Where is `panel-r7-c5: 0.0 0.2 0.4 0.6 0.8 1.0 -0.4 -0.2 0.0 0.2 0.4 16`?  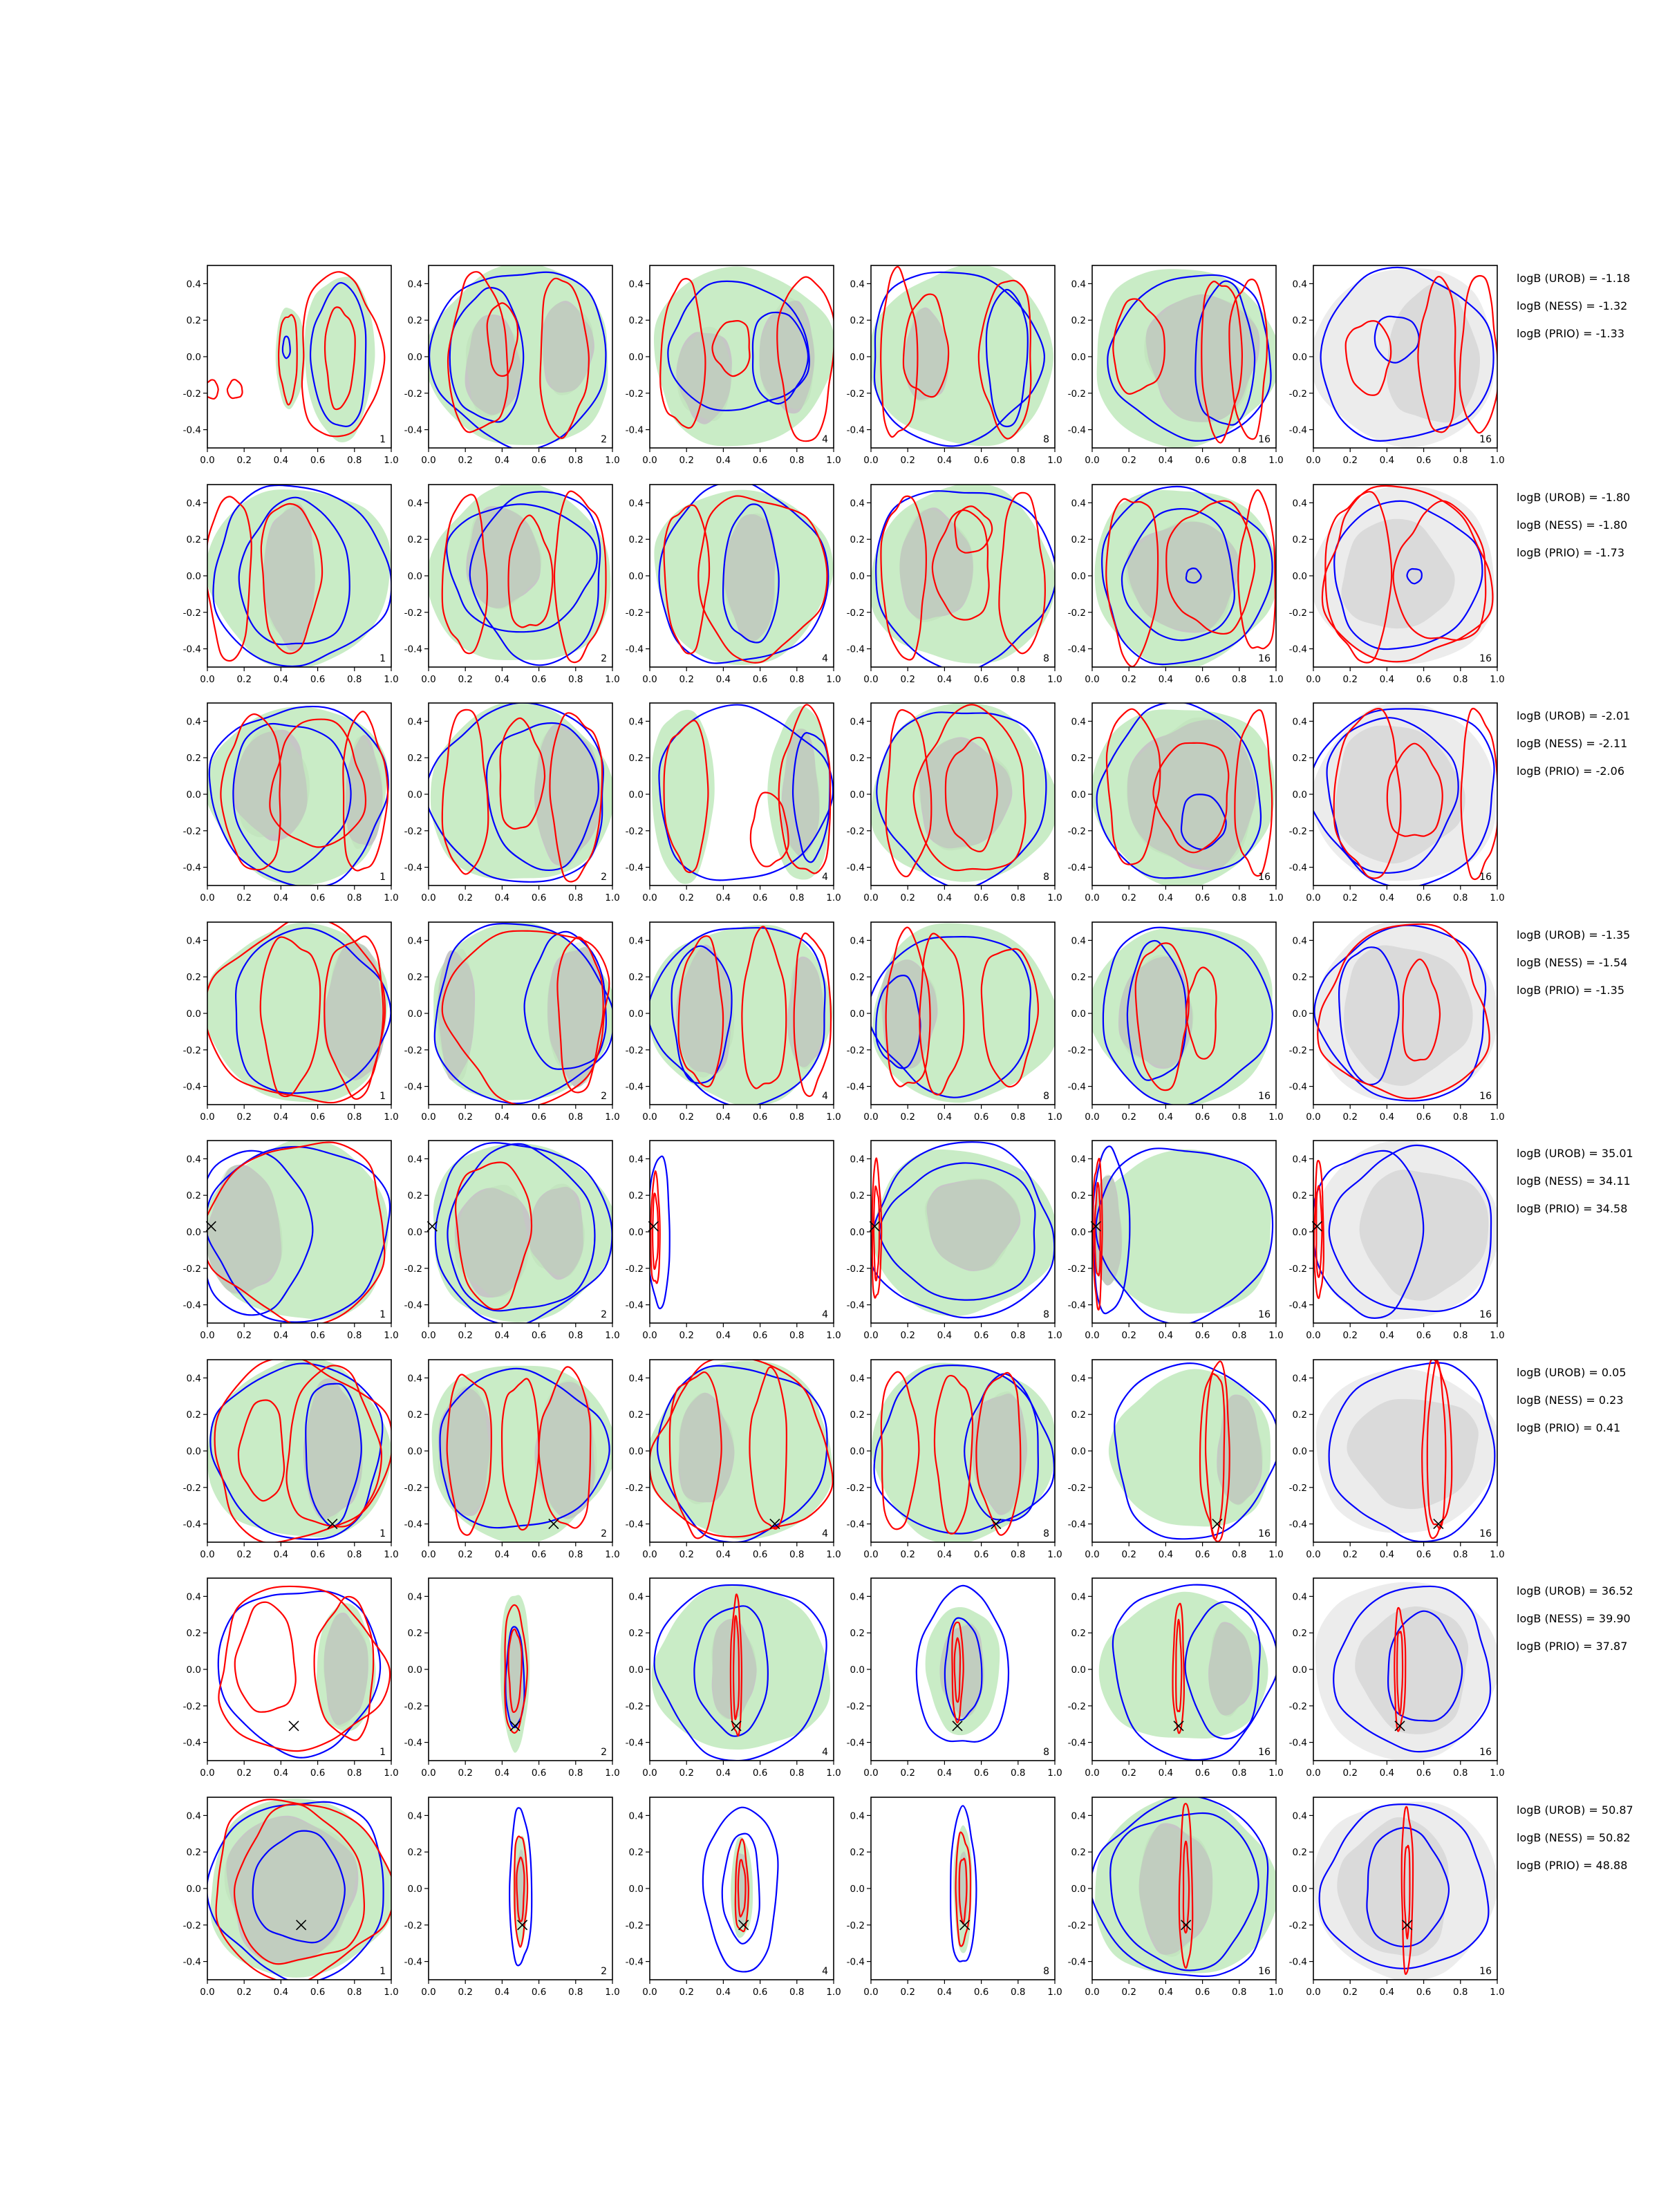 panel-r7-c5: 0.0 0.2 0.4 0.6 0.8 1.0 -0.4 -0.2 0.0 0.2 0.4 16 is located at coordinates (1176, 1678).